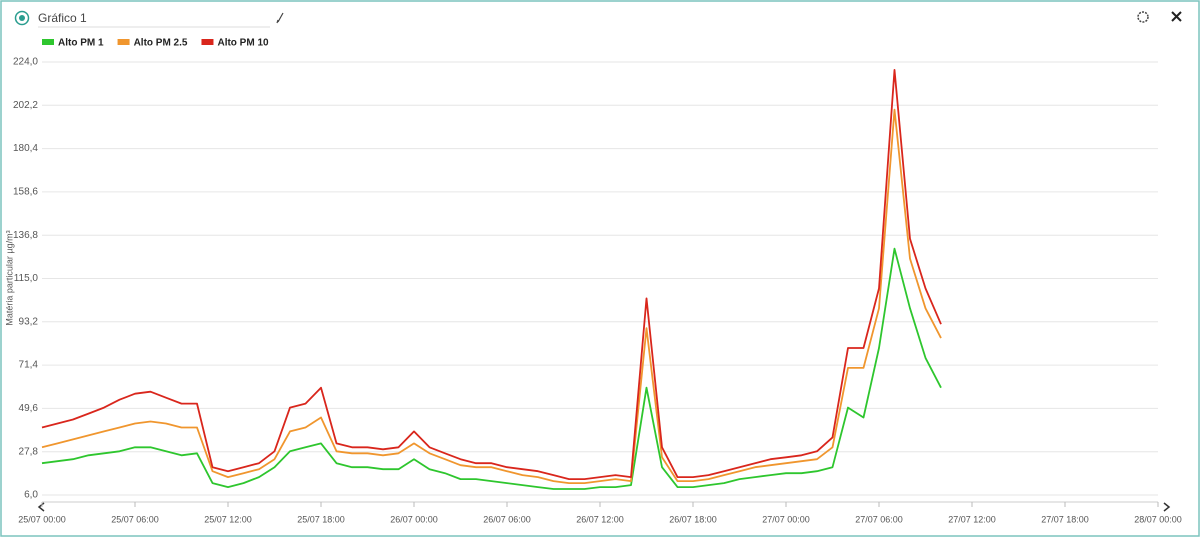  I want to click on x-tick-label: 26/07 06:00, so click(507, 519).